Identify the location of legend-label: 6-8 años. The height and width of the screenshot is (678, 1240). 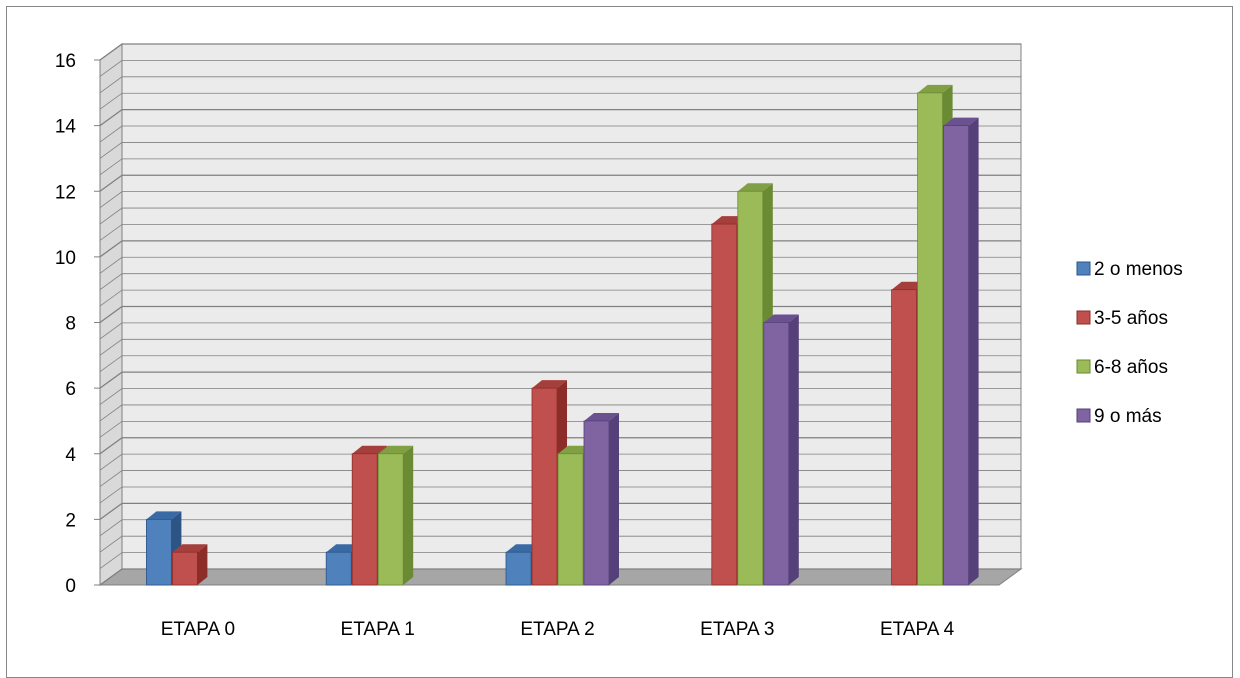
(1131, 367).